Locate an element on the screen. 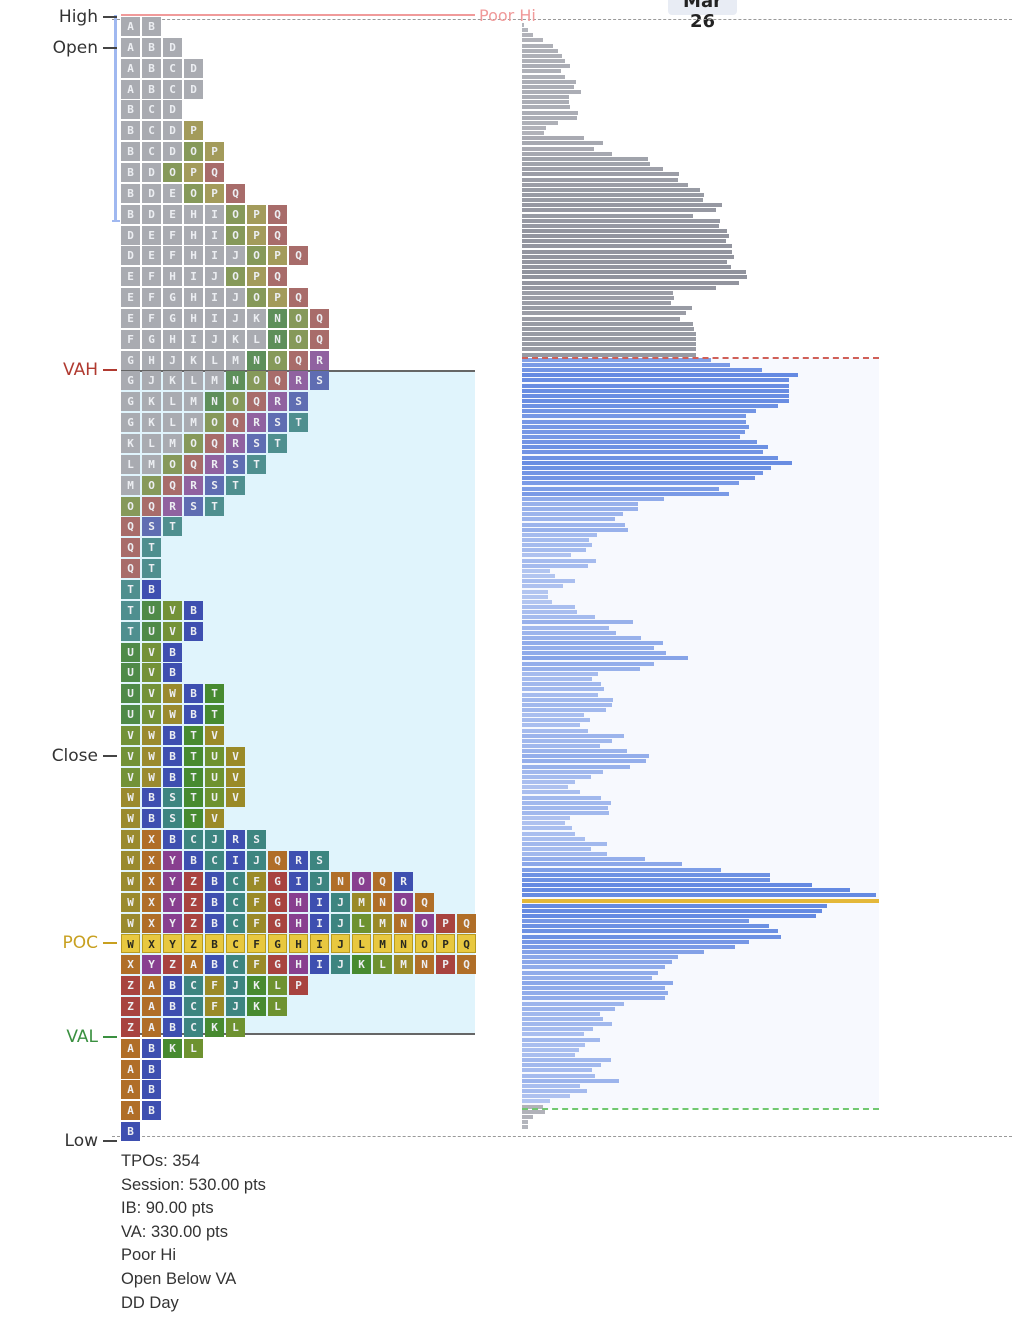 The height and width of the screenshot is (1322, 1012). tpo-cell: N is located at coordinates (235, 381).